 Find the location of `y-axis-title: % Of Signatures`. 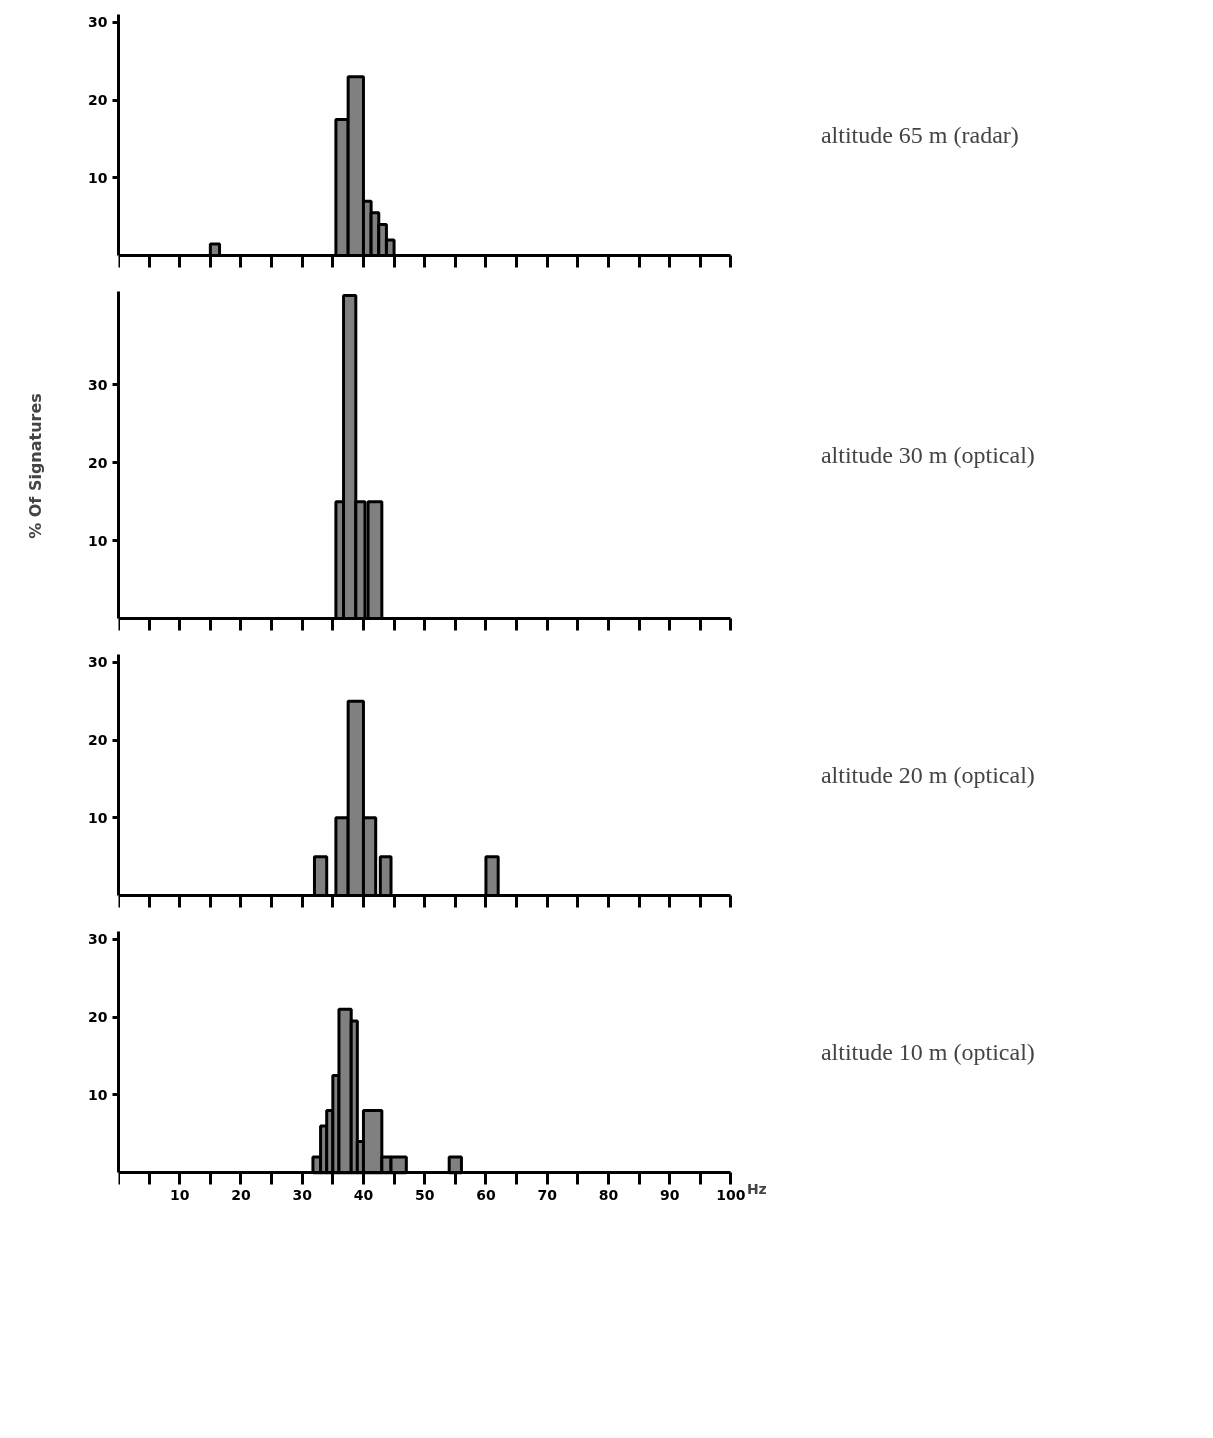

y-axis-title: % Of Signatures is located at coordinates (36, 466).